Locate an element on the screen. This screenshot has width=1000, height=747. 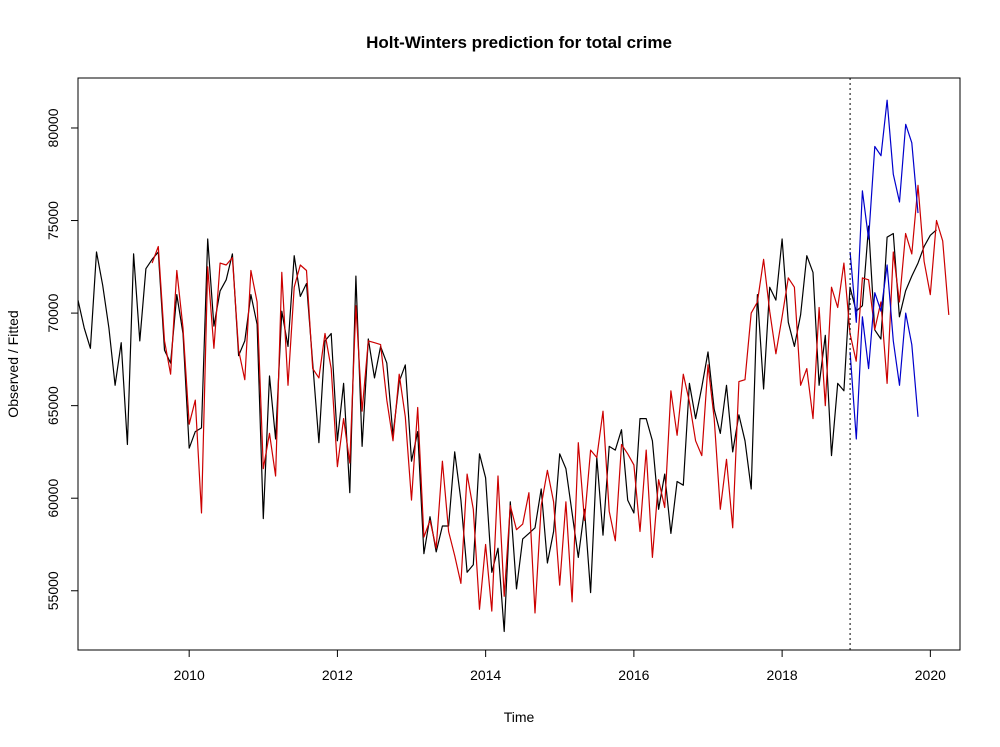
y-axis: 55000 60000 65000 70000 75000 80000 is located at coordinates (61, 359).